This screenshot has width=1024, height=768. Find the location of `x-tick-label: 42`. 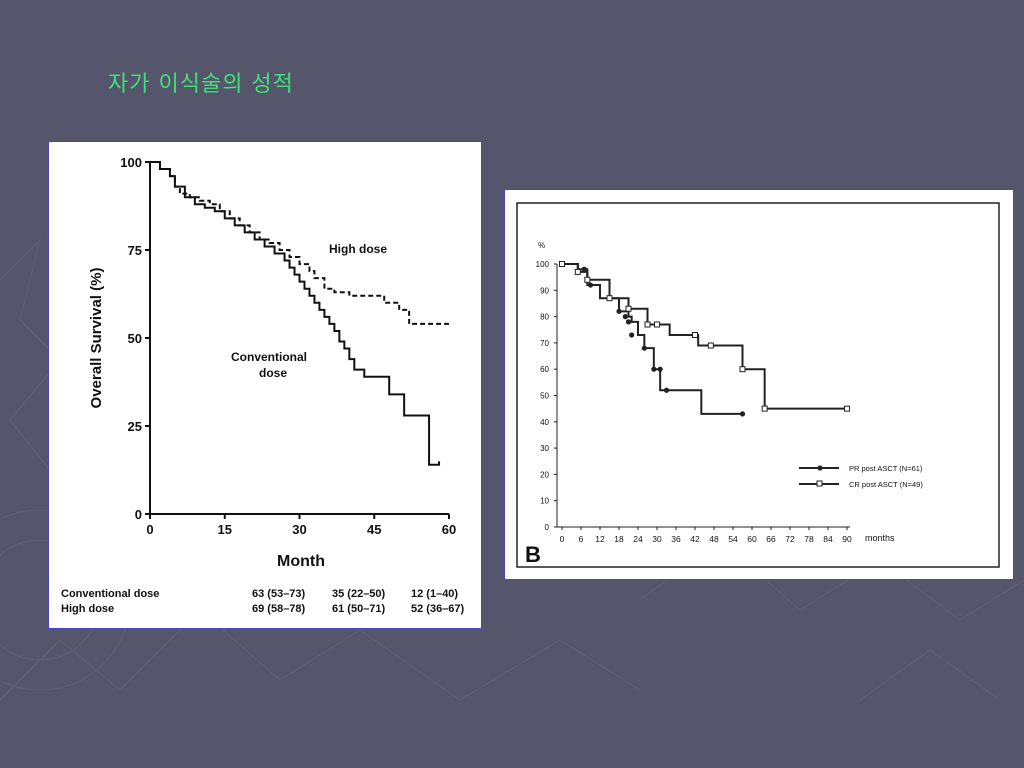

x-tick-label: 42 is located at coordinates (695, 539).